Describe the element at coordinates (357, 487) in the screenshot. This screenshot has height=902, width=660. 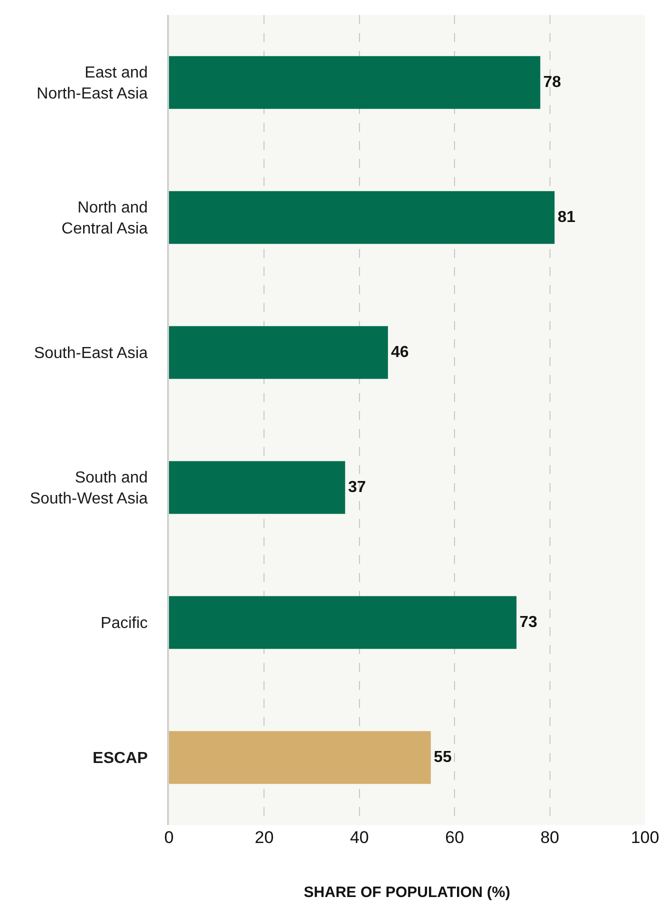
I see `data-label: 37` at that location.